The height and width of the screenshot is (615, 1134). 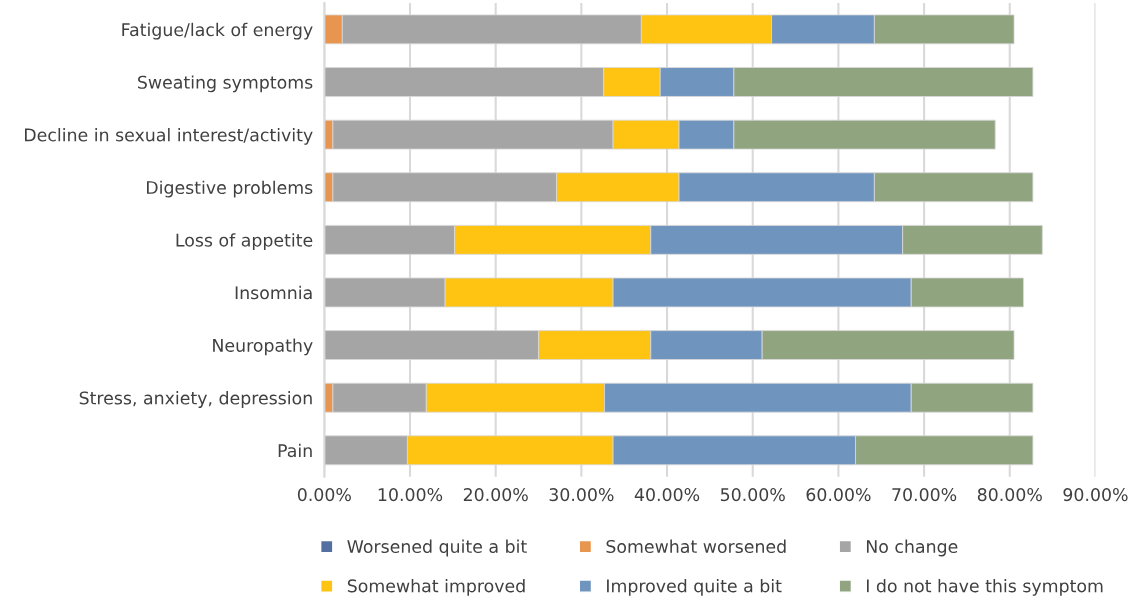 What do you see at coordinates (169, 136) in the screenshot?
I see `y-tick-label: Decline in sexual interest/activity` at bounding box center [169, 136].